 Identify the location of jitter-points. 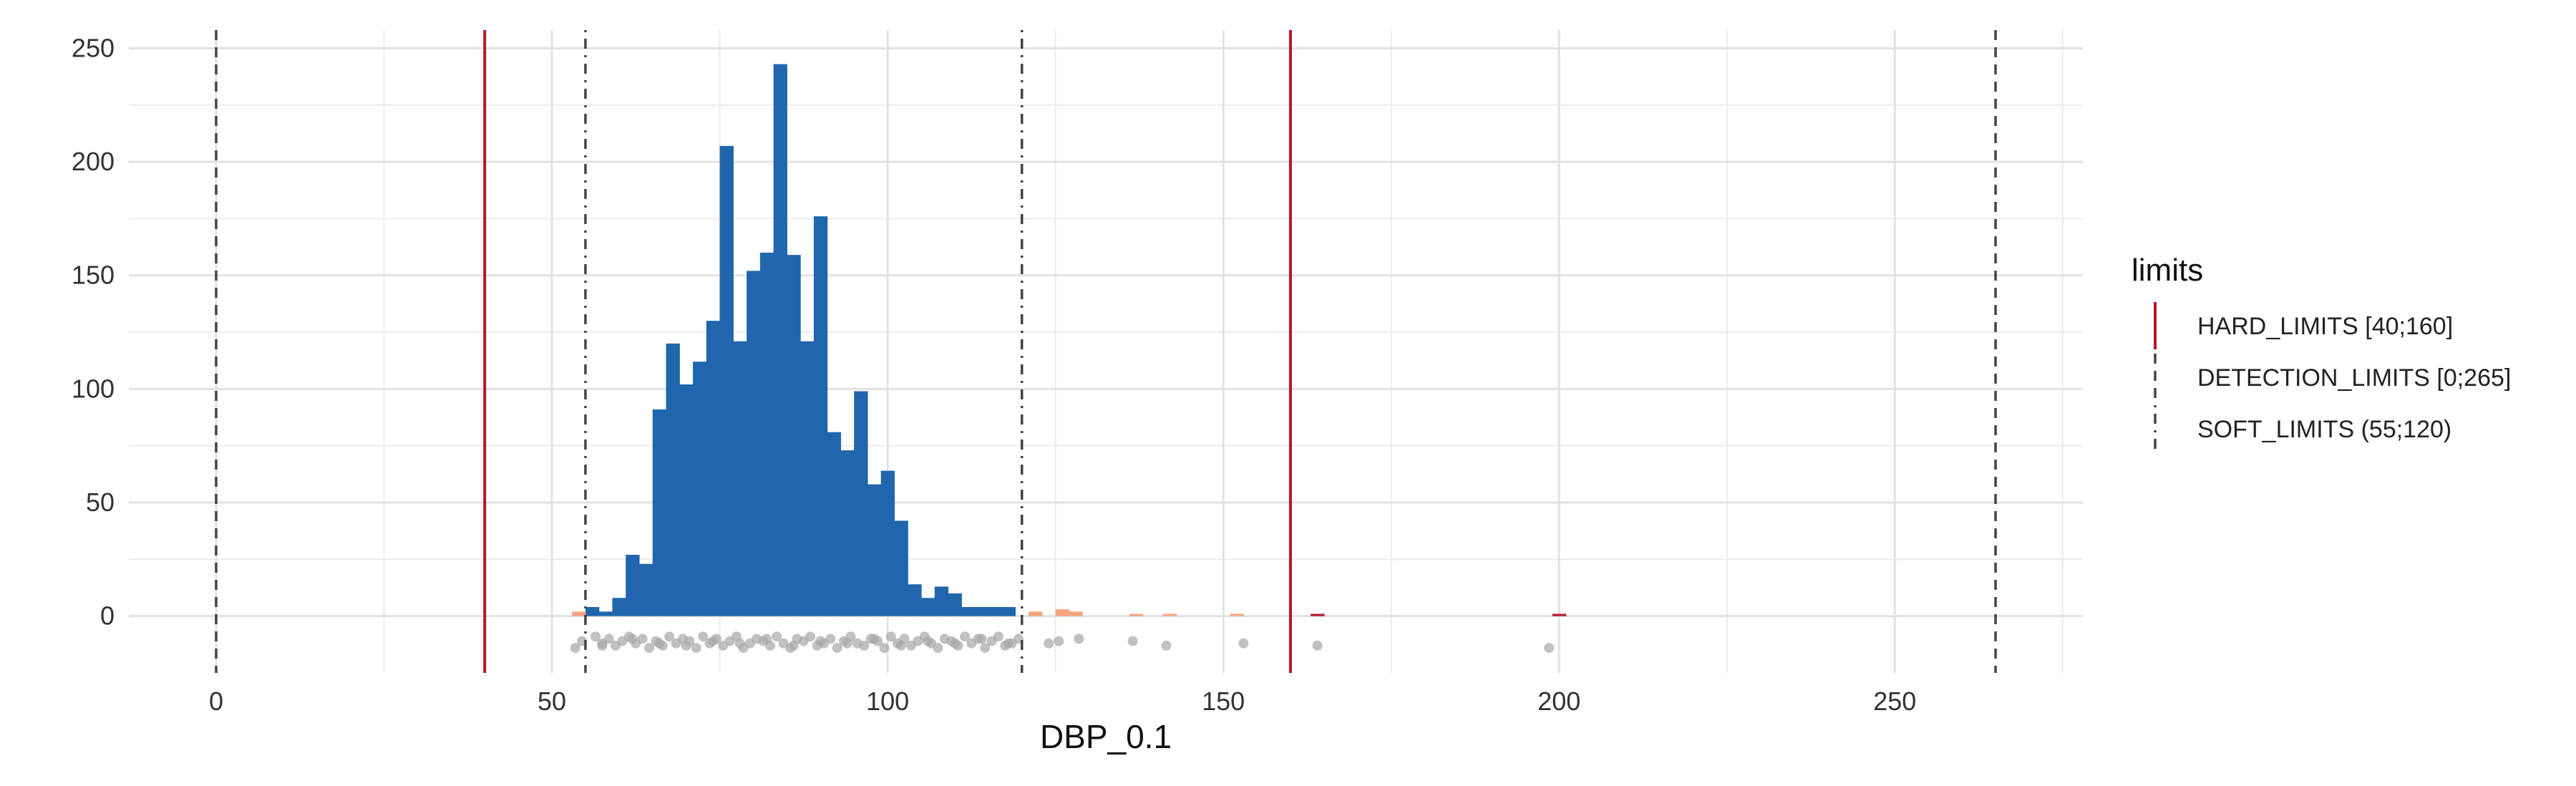
(1062, 642).